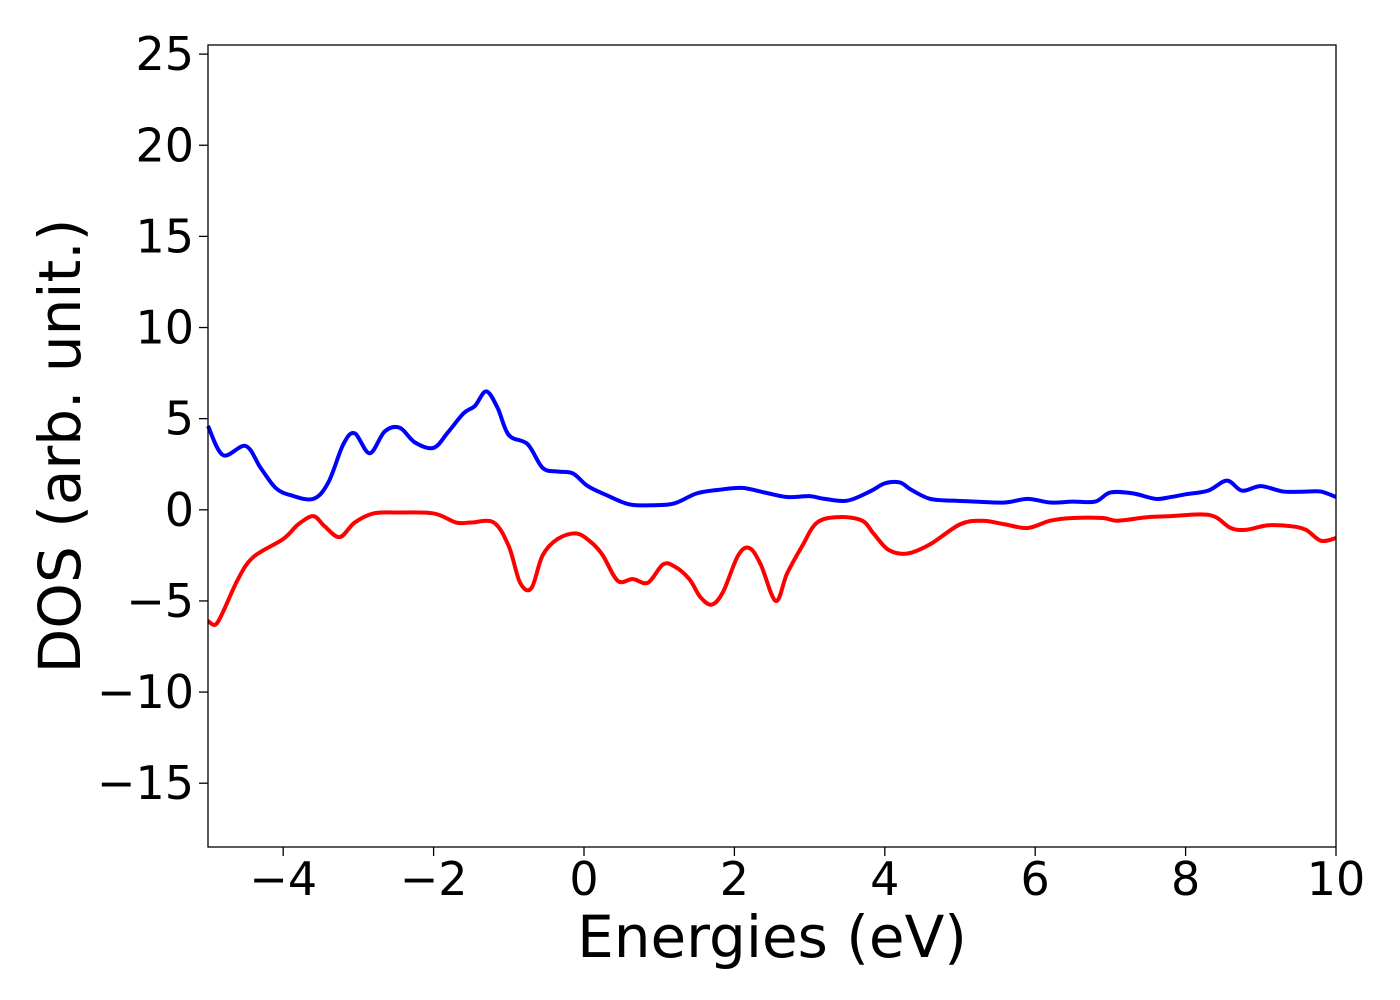 The width and height of the screenshot is (1400, 1000). Describe the element at coordinates (179, 419) in the screenshot. I see `y-tick-label: 5` at that location.